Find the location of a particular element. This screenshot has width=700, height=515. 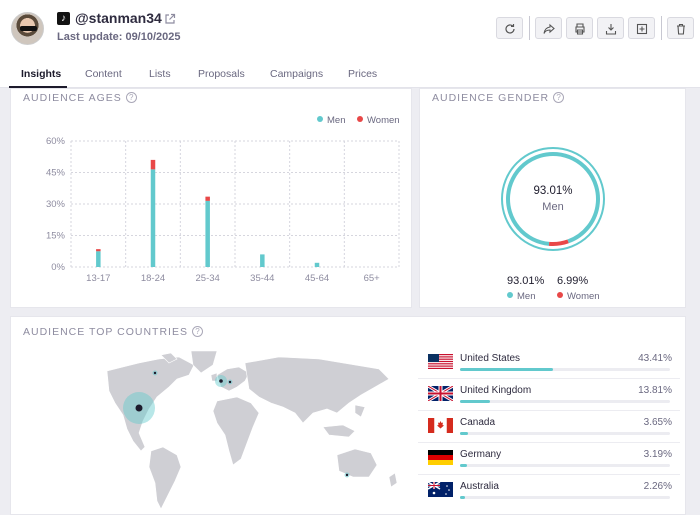

gender-donut-chart is located at coordinates (553, 199).